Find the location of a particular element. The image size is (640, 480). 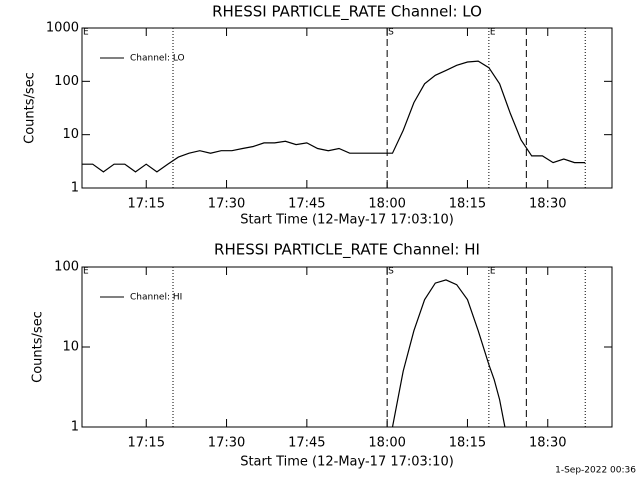

legend-label: Channel: LO is located at coordinates (157, 59).